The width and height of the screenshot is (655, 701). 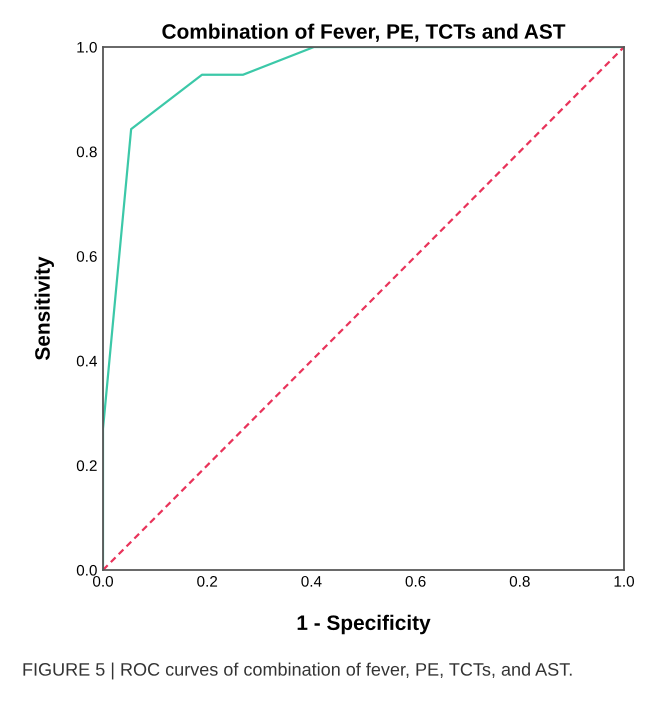 What do you see at coordinates (520, 581) in the screenshot?
I see `x-tick-label: 0.8` at bounding box center [520, 581].